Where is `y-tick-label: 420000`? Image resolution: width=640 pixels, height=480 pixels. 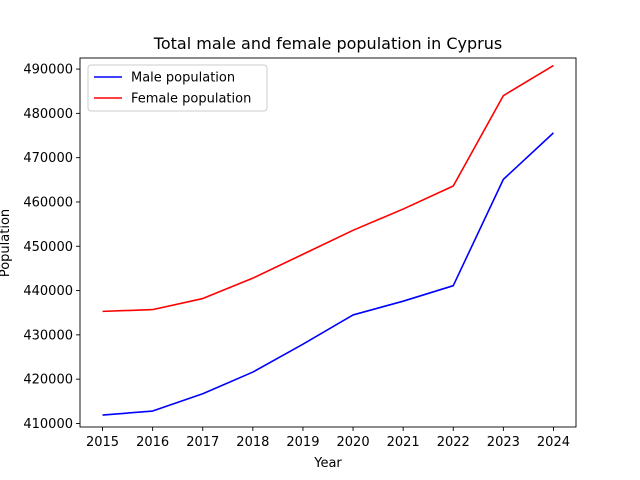
y-tick-label: 420000 is located at coordinates (48, 380).